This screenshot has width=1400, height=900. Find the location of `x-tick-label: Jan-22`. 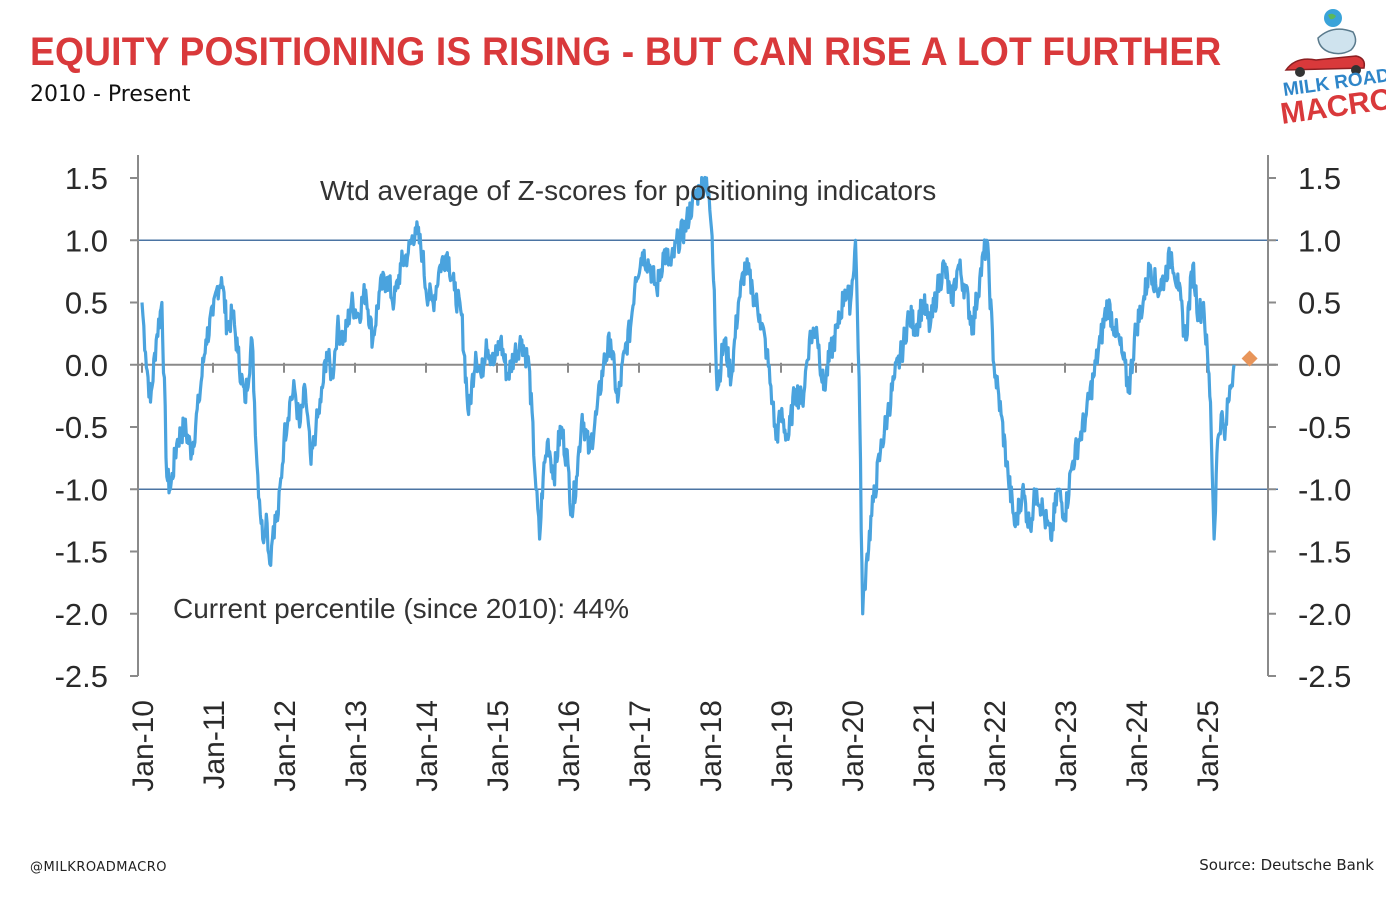

x-tick-label: Jan-22 is located at coordinates (995, 746).